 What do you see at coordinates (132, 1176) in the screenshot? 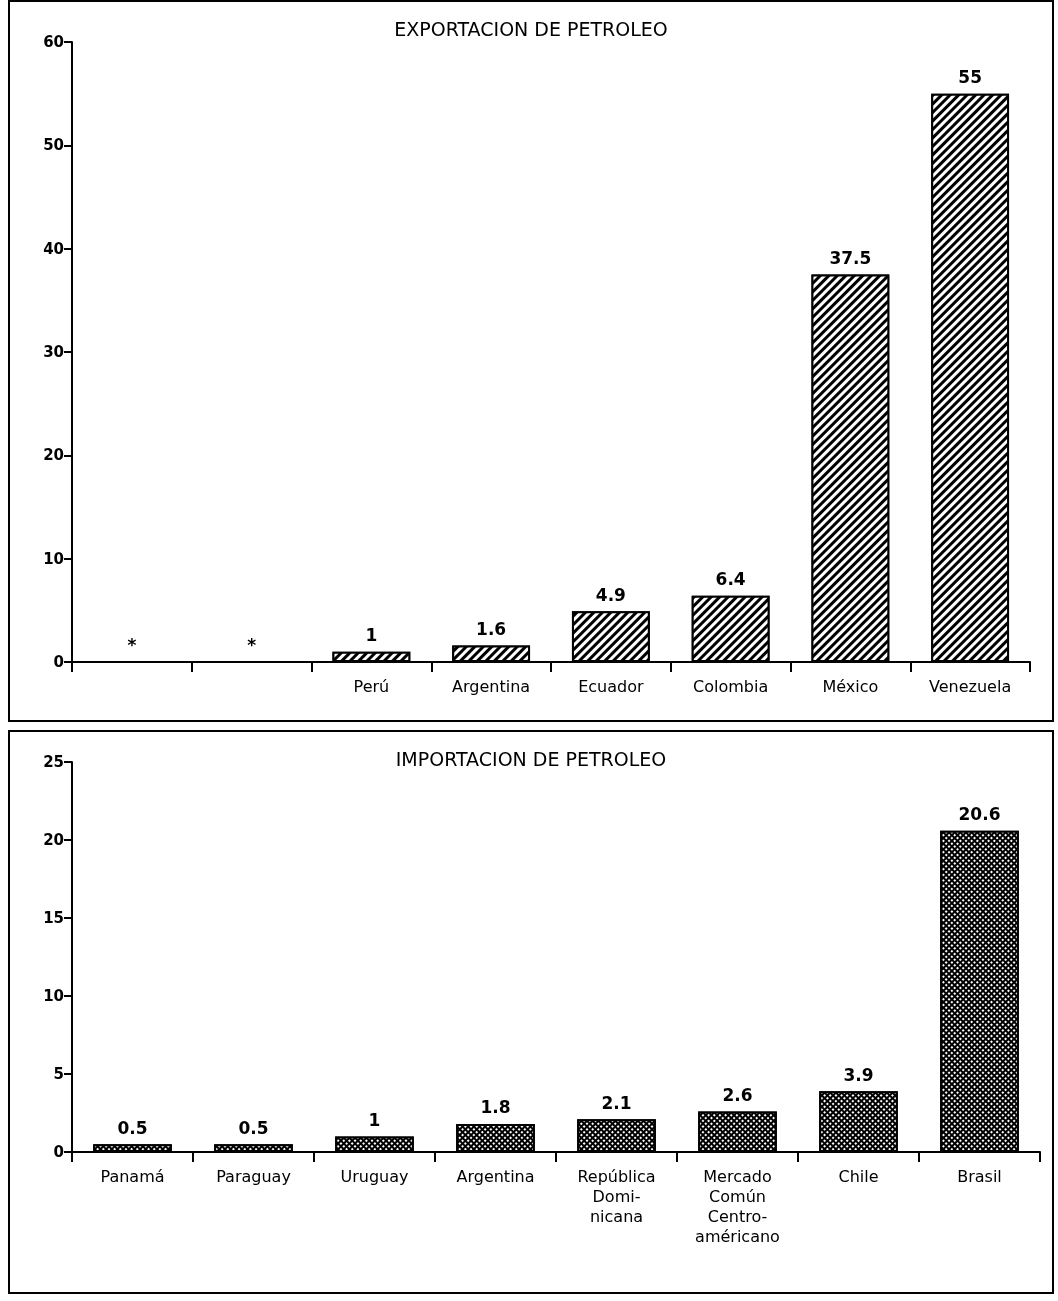
I see `x-tick-label: Panamá` at bounding box center [132, 1176].